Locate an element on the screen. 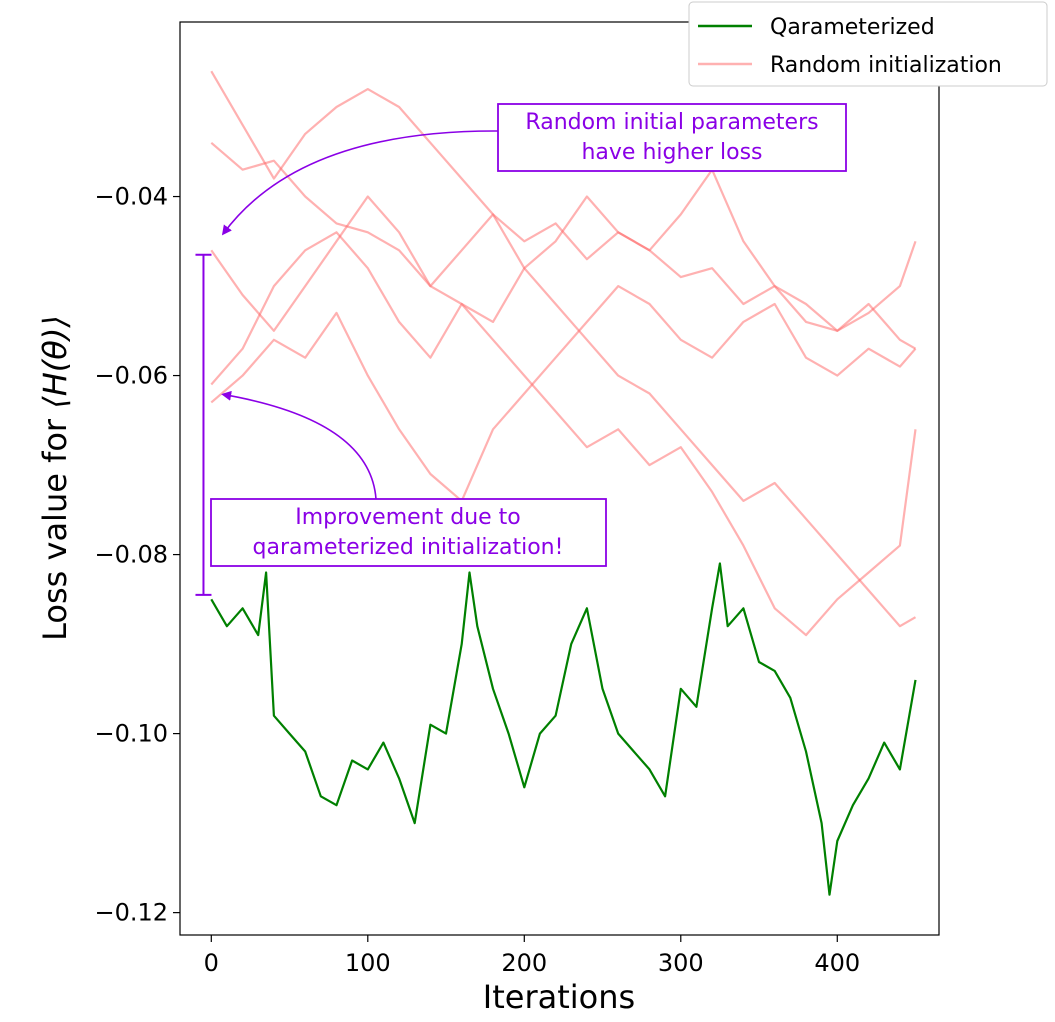 This screenshot has height=1022, width=1055. x-tick-label: 100 is located at coordinates (368, 963).